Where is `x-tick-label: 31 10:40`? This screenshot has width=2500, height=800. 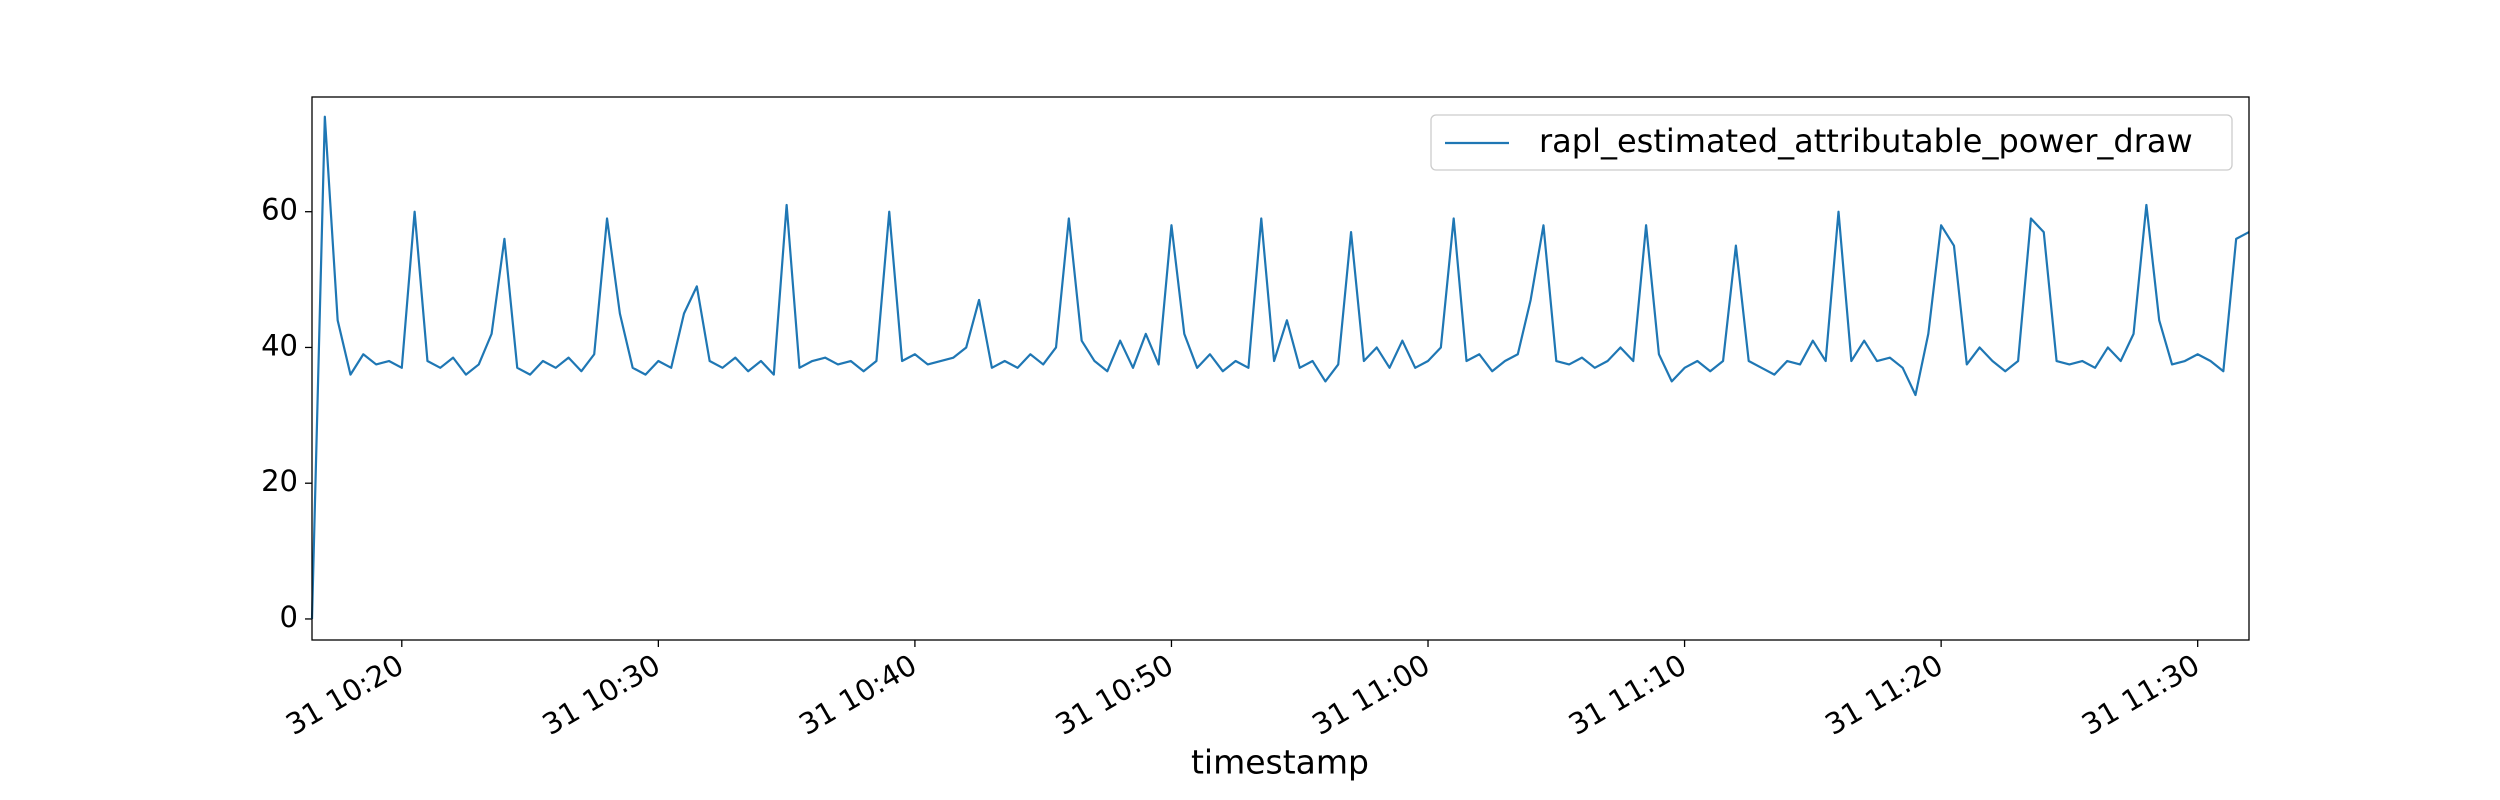 x-tick-label: 31 10:40 is located at coordinates (857, 695).